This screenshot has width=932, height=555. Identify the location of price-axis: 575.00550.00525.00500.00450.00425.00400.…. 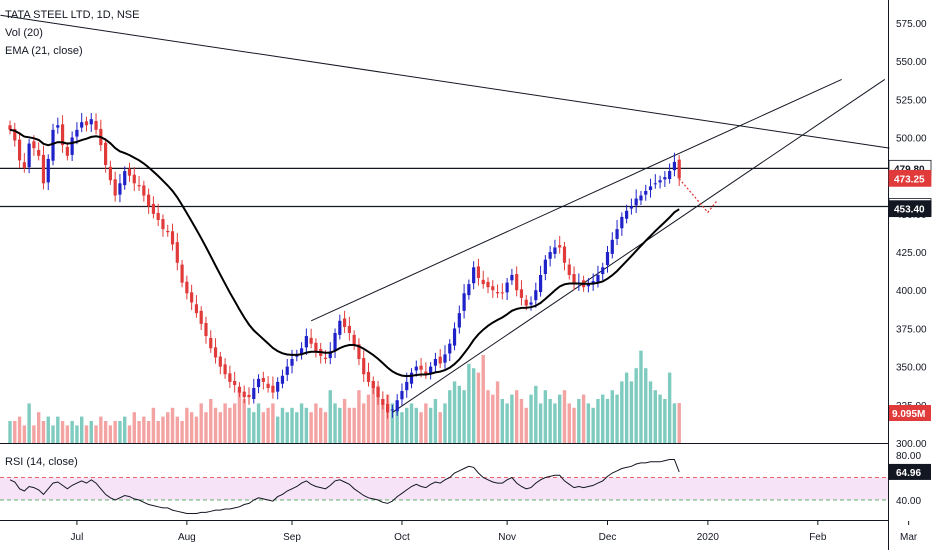
(910, 263).